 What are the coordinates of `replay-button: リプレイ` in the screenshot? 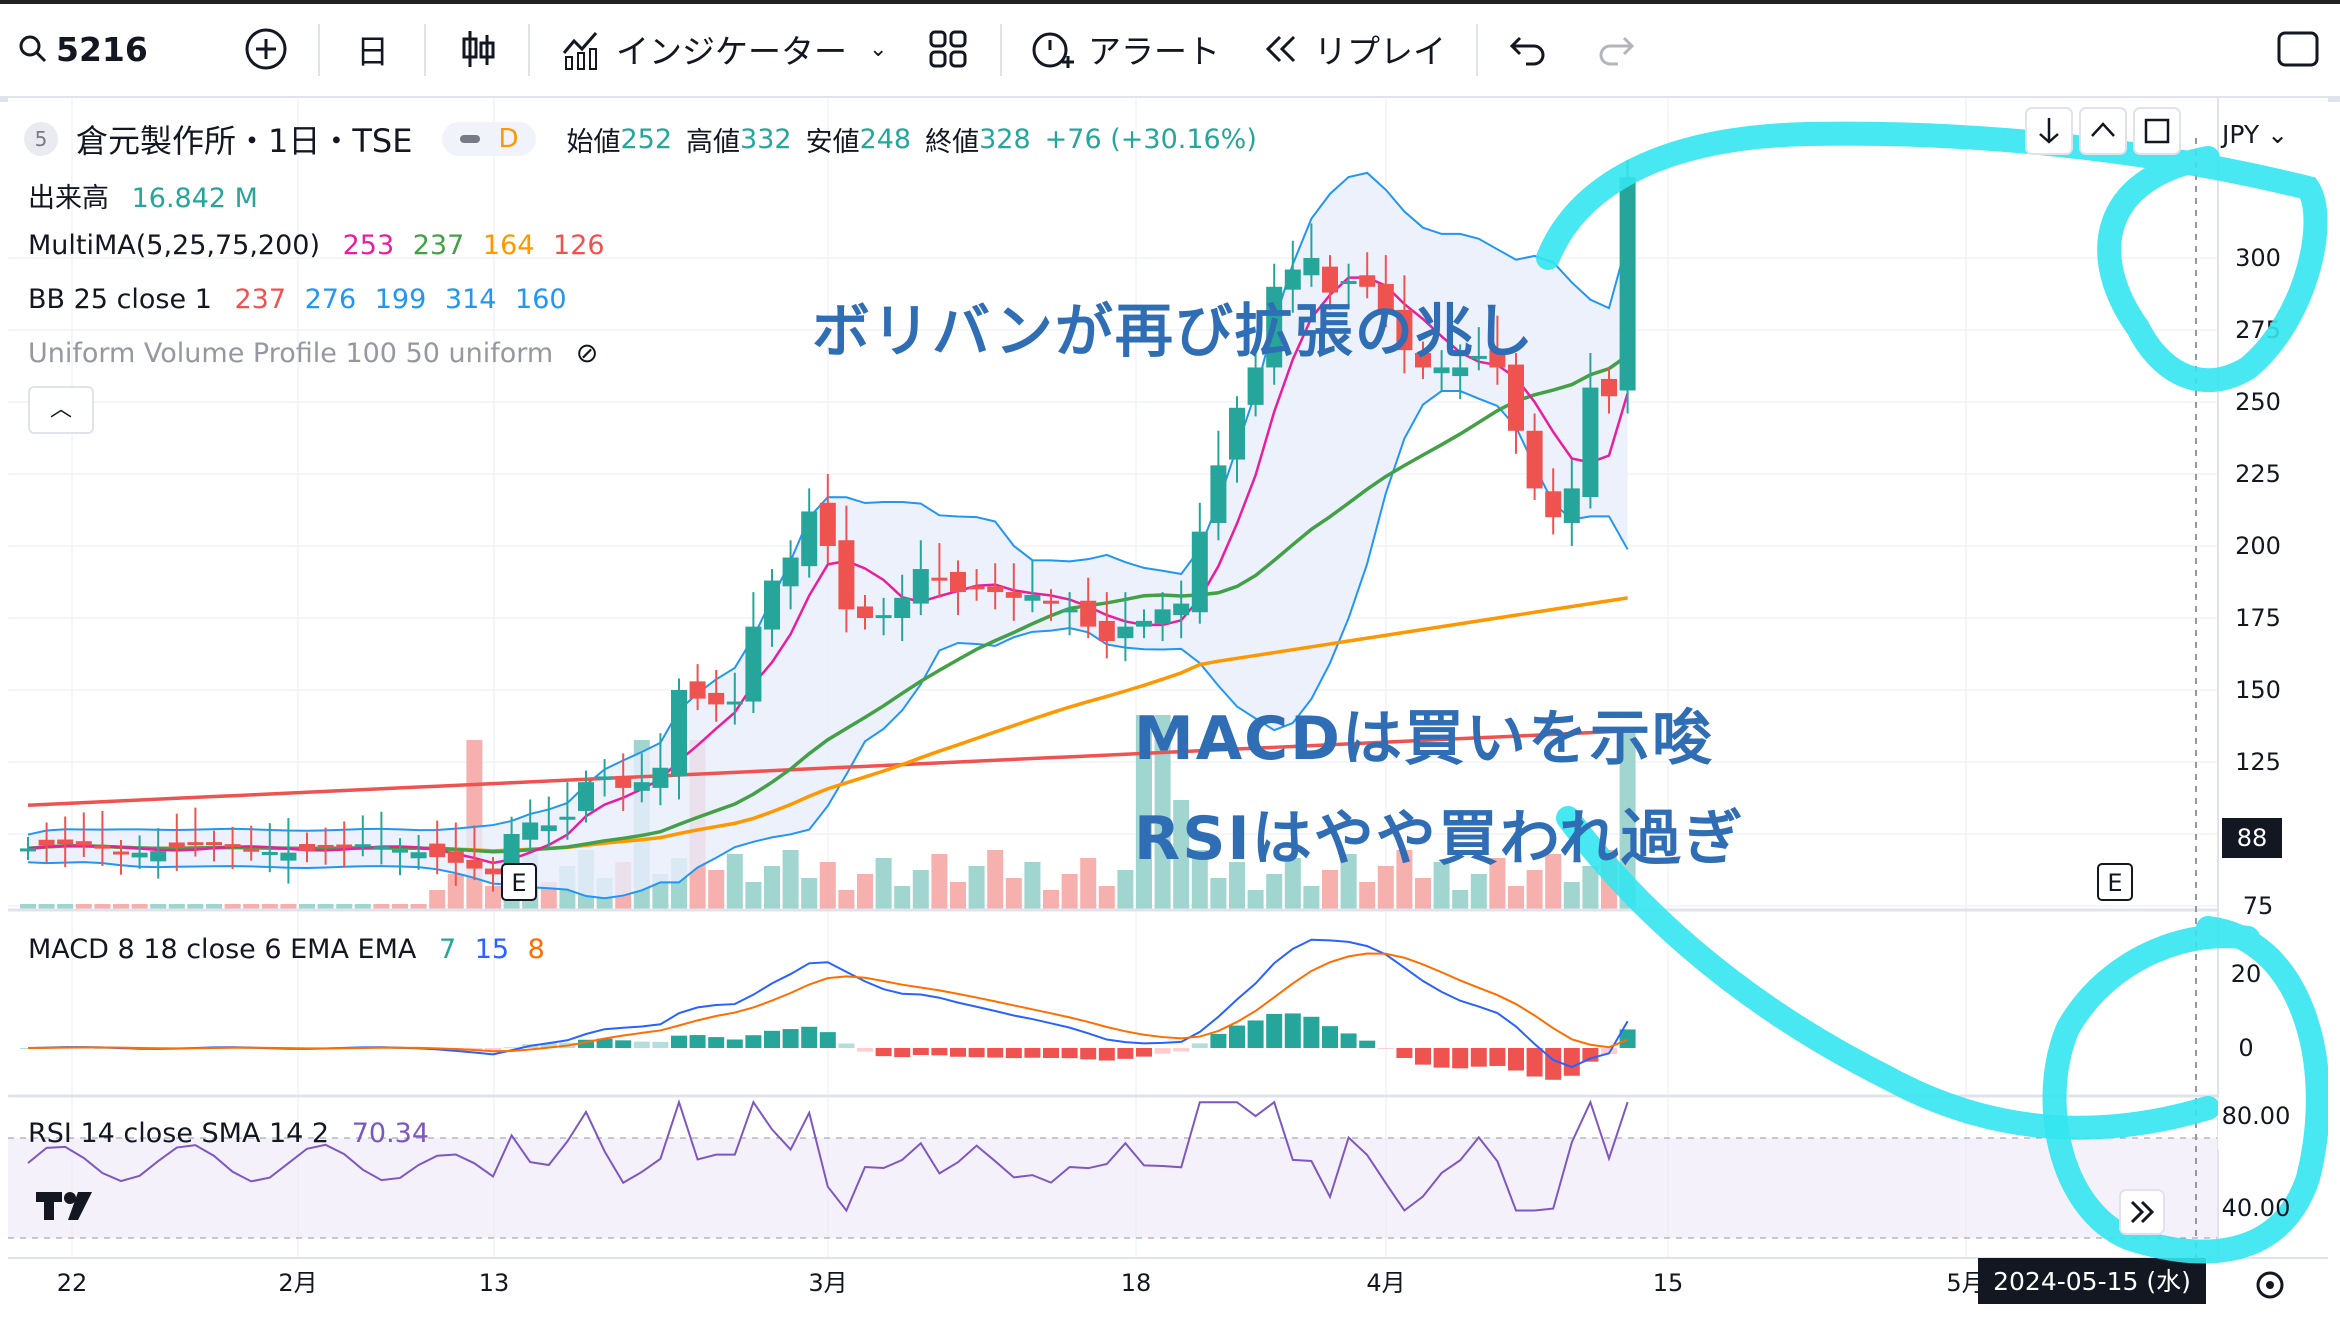 It's located at (1354, 49).